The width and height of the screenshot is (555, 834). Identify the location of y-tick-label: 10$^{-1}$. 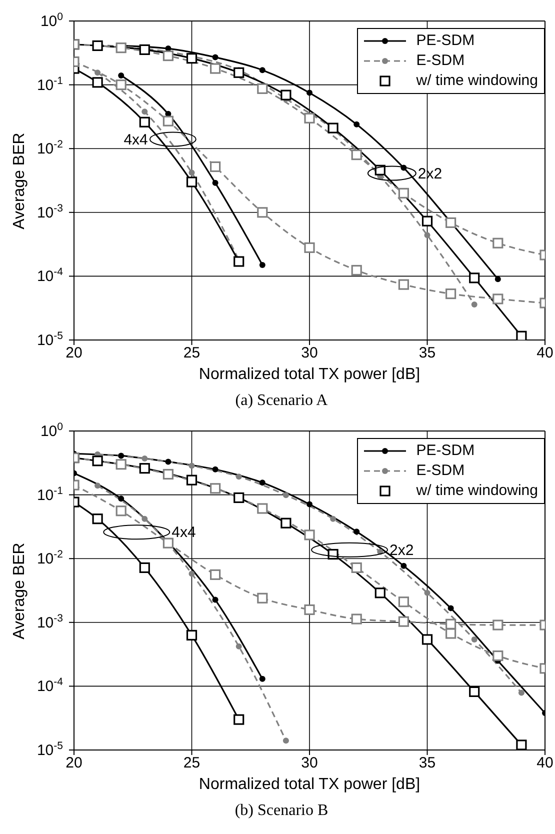
(50, 84).